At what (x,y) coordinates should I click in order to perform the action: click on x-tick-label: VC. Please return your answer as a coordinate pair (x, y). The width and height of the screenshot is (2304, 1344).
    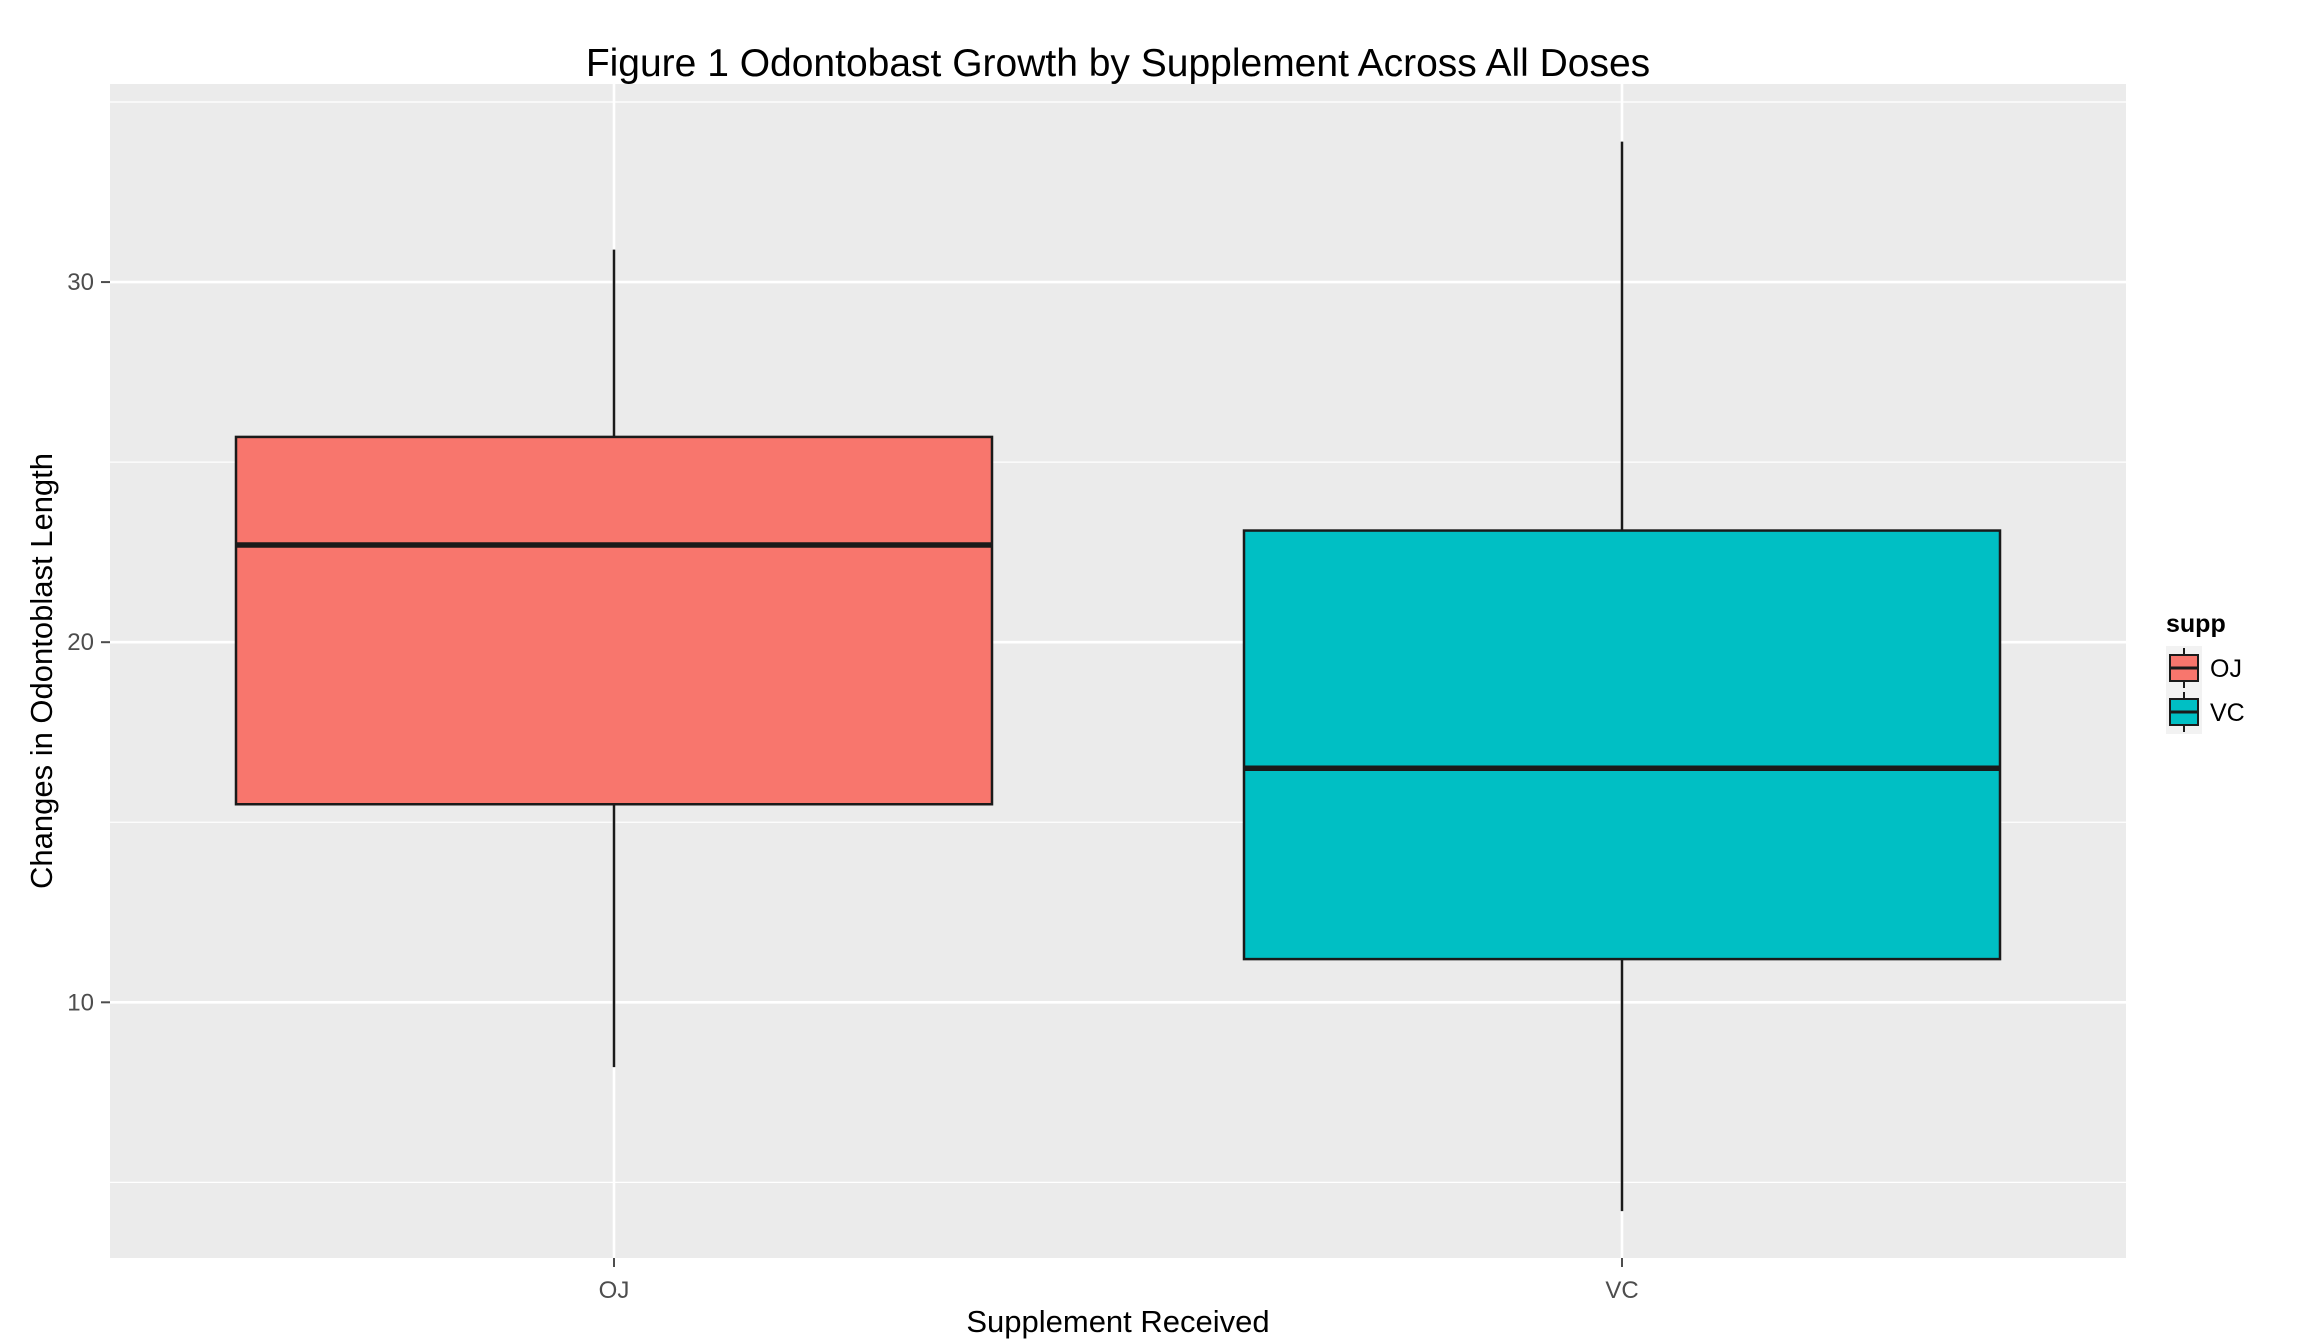
    Looking at the image, I should click on (1621, 1290).